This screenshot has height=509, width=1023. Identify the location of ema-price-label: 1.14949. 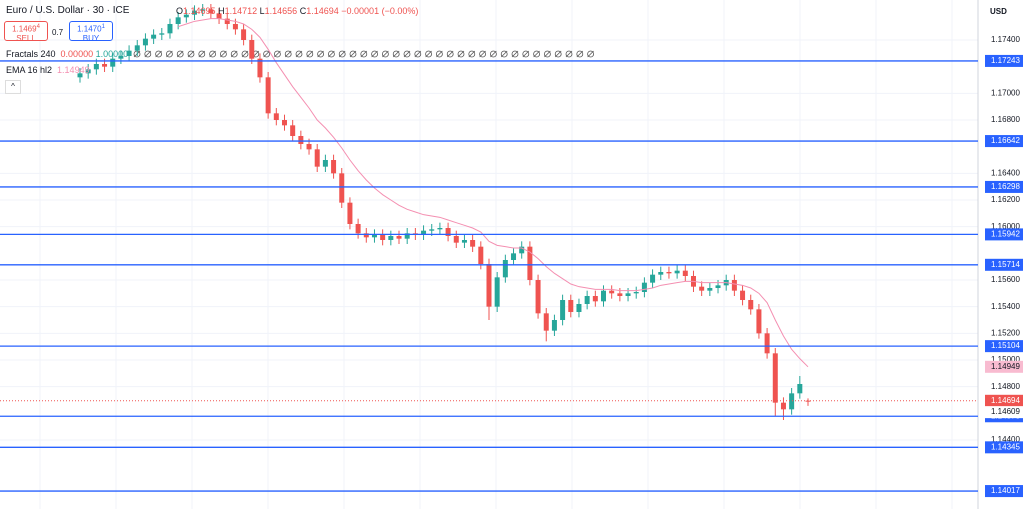
(1005, 366).